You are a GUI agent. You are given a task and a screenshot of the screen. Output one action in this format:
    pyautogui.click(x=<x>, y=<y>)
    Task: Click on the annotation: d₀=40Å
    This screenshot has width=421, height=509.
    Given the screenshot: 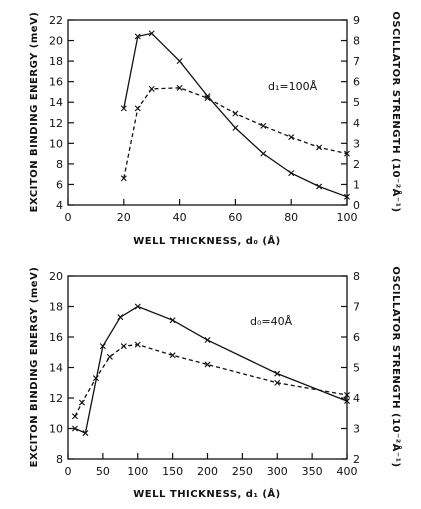 What is the action you would take?
    pyautogui.click(x=271, y=321)
    